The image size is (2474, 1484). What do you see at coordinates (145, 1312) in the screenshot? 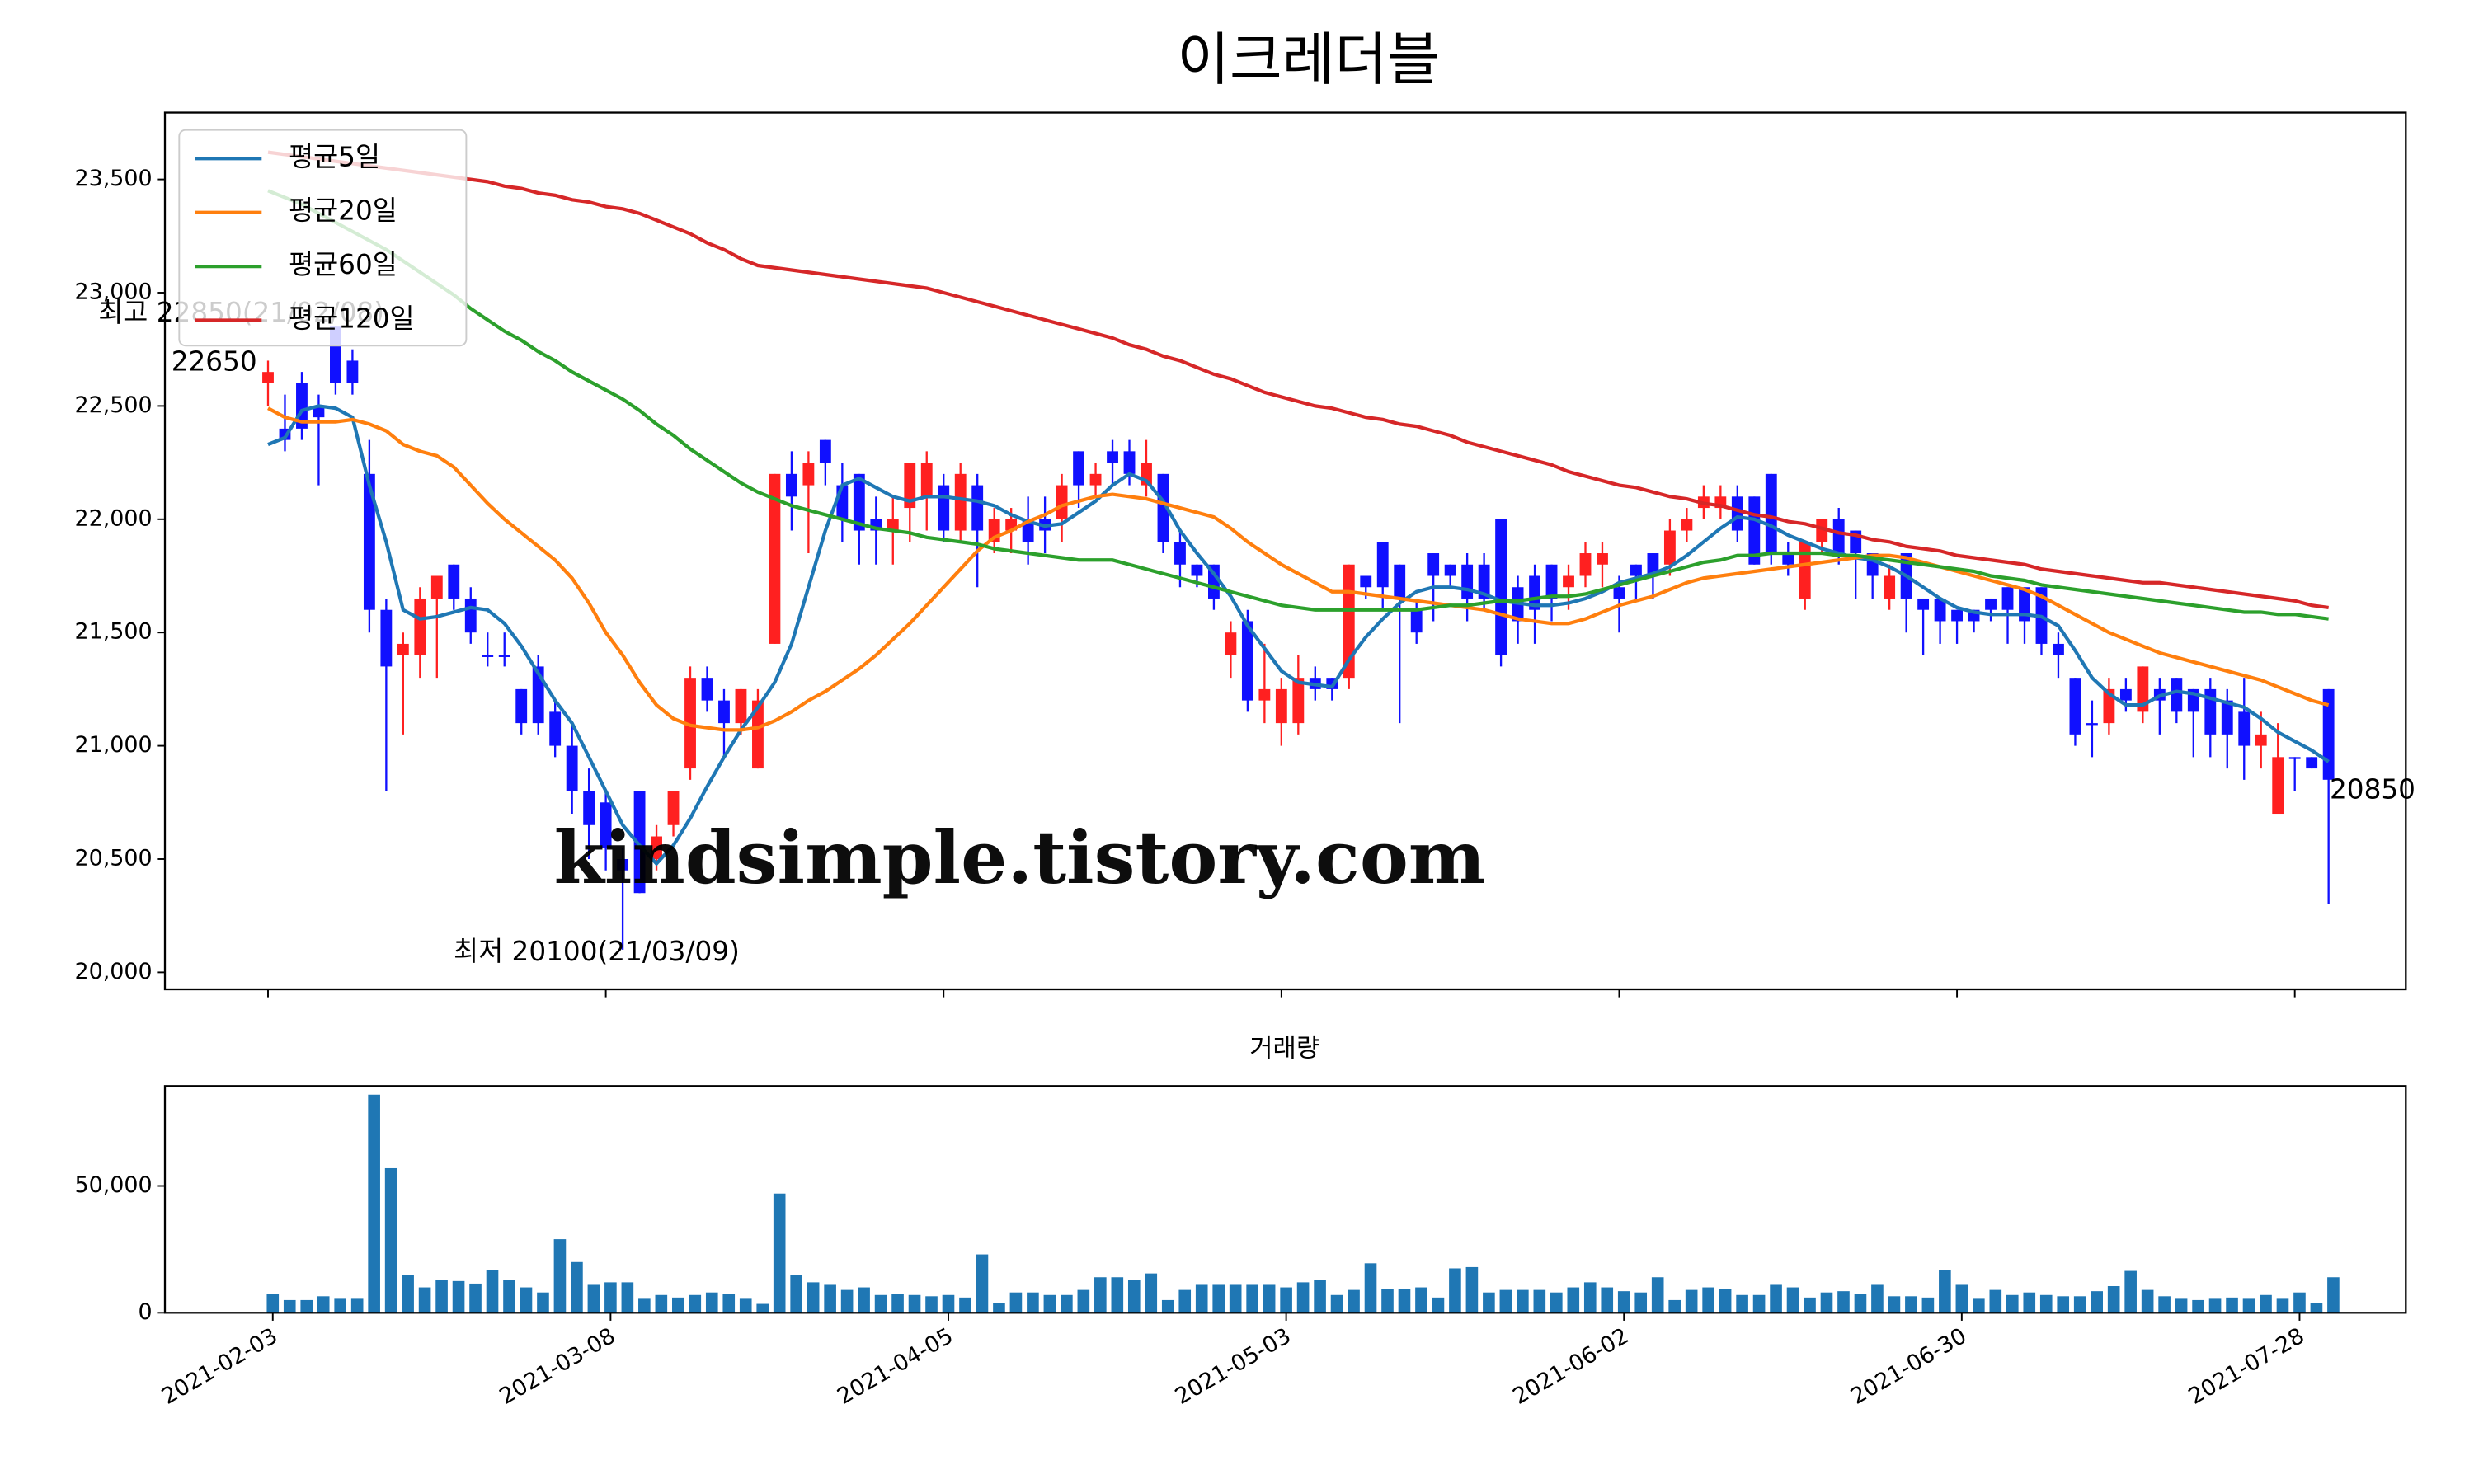
I see `y-tick-label: 0` at bounding box center [145, 1312].